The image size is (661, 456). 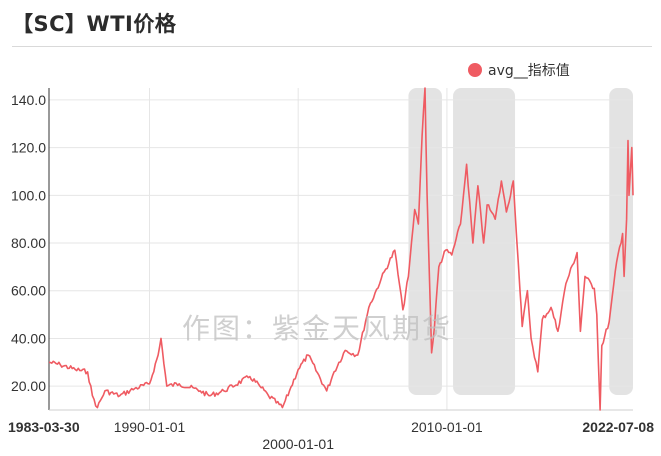 I want to click on x-tick-label: 2000-01-01, so click(x=298, y=444).